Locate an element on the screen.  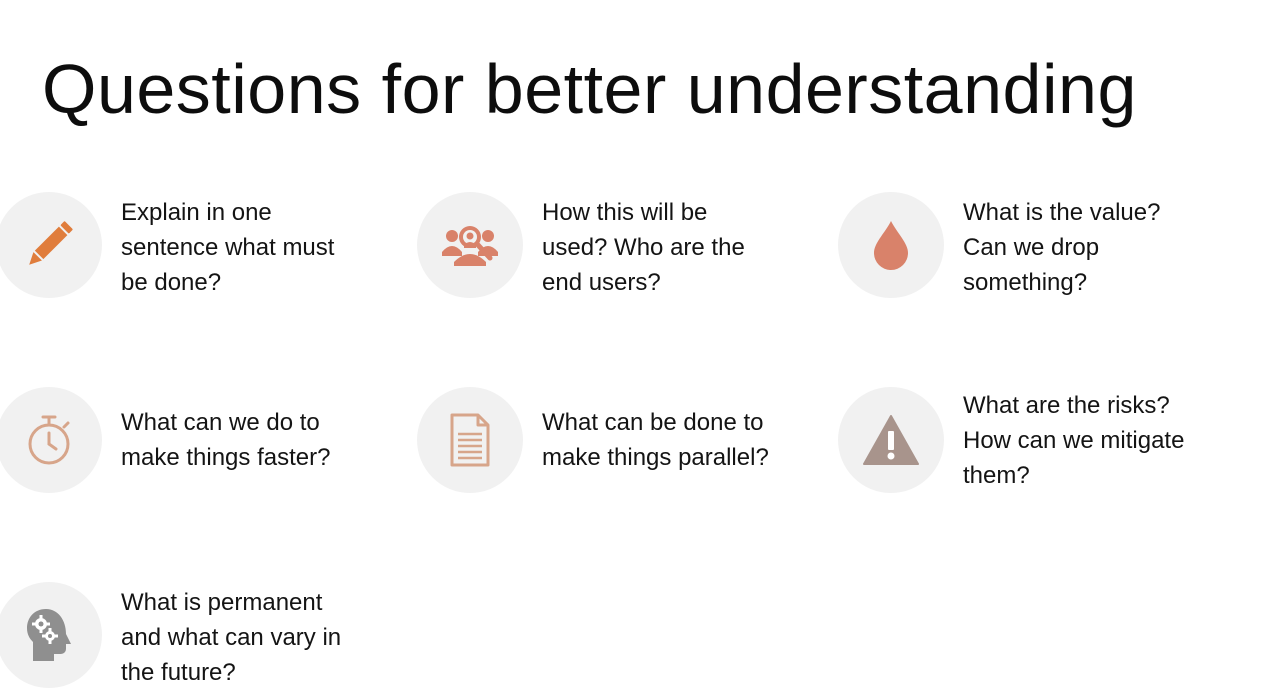
question-line: What is the value? is located at coordinates (1062, 212).